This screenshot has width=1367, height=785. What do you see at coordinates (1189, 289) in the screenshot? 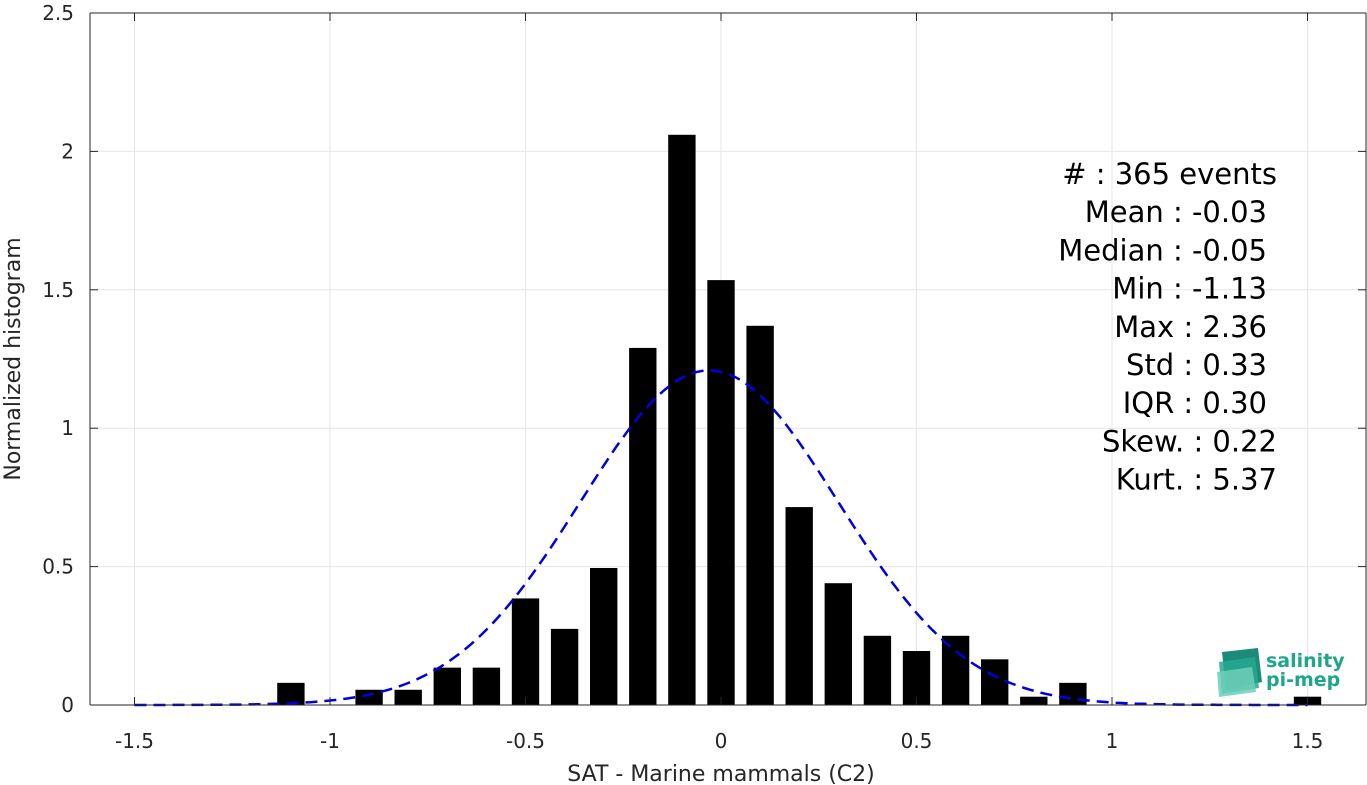
I see `stat-line: Min : -1.13` at bounding box center [1189, 289].